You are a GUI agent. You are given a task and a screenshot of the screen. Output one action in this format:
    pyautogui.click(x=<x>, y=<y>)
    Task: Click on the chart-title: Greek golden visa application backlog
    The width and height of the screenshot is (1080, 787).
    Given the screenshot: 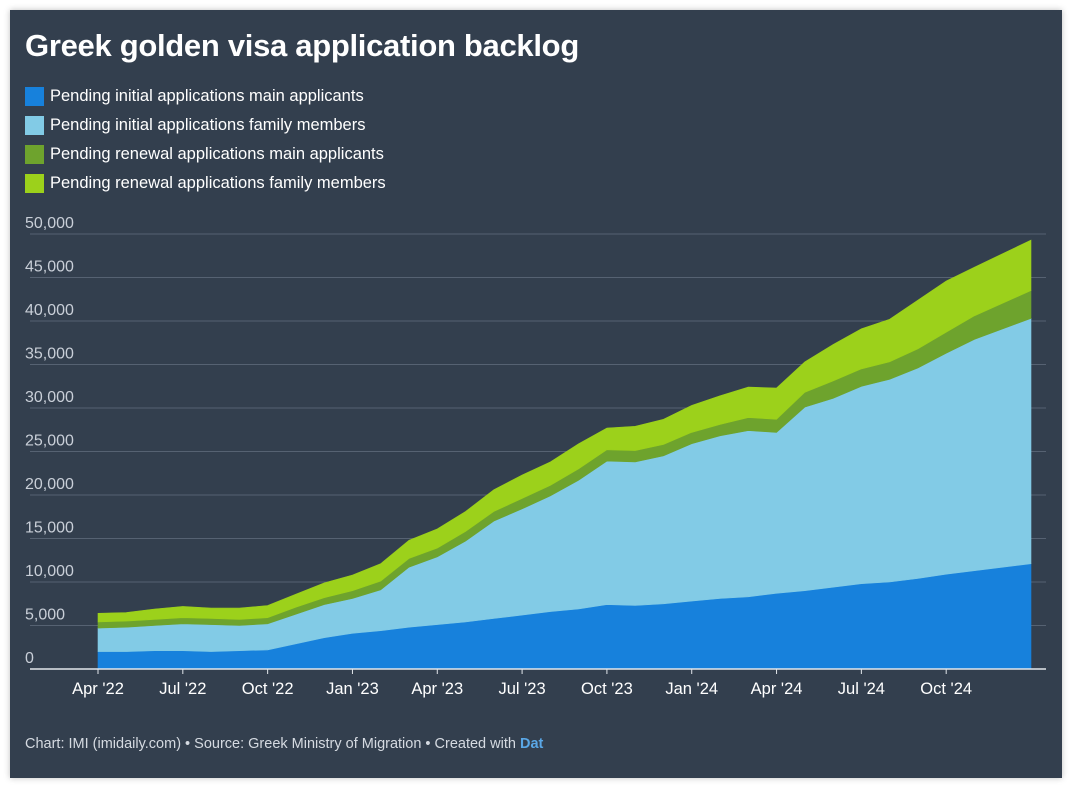 What is the action you would take?
    pyautogui.click(x=302, y=45)
    